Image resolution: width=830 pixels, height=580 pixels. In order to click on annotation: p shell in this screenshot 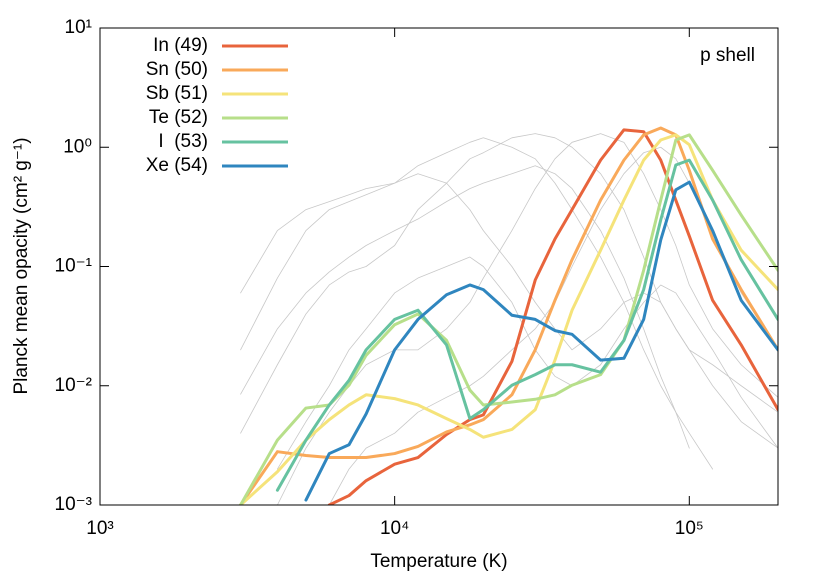, I will do `click(727, 55)`.